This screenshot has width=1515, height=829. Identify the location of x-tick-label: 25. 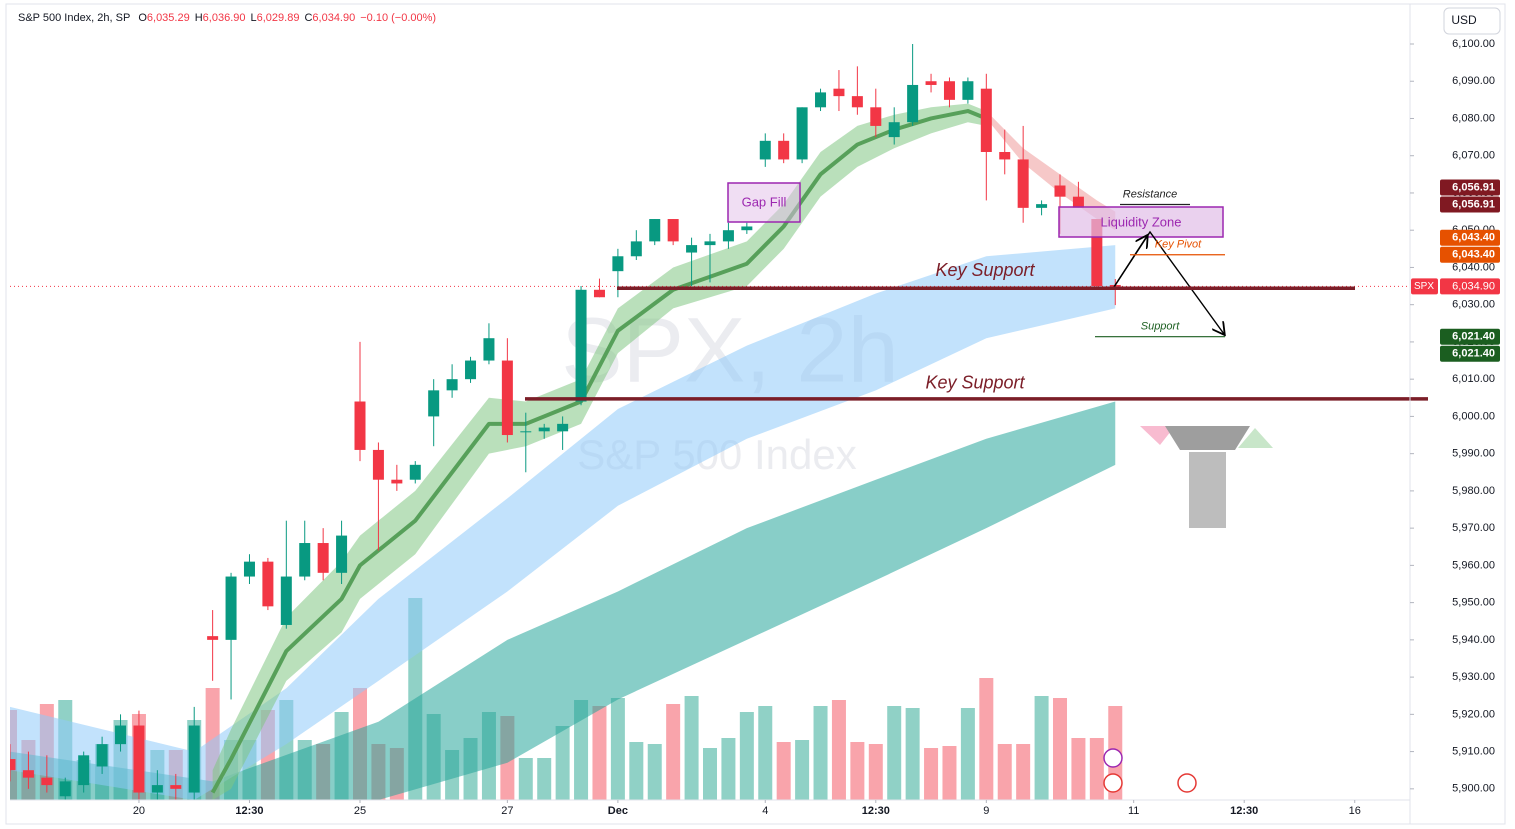
(360, 811).